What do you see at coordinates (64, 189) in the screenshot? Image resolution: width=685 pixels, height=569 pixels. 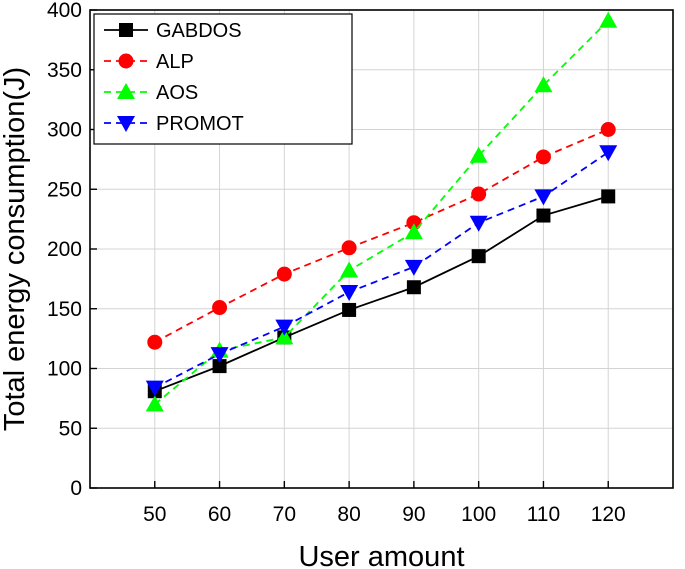 I see `y-tick-label: 250` at bounding box center [64, 189].